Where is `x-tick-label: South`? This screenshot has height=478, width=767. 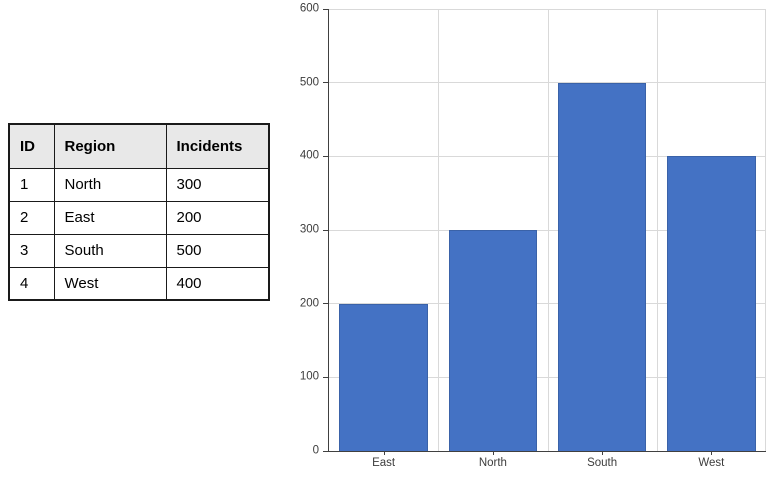
x-tick-label: South is located at coordinates (602, 463).